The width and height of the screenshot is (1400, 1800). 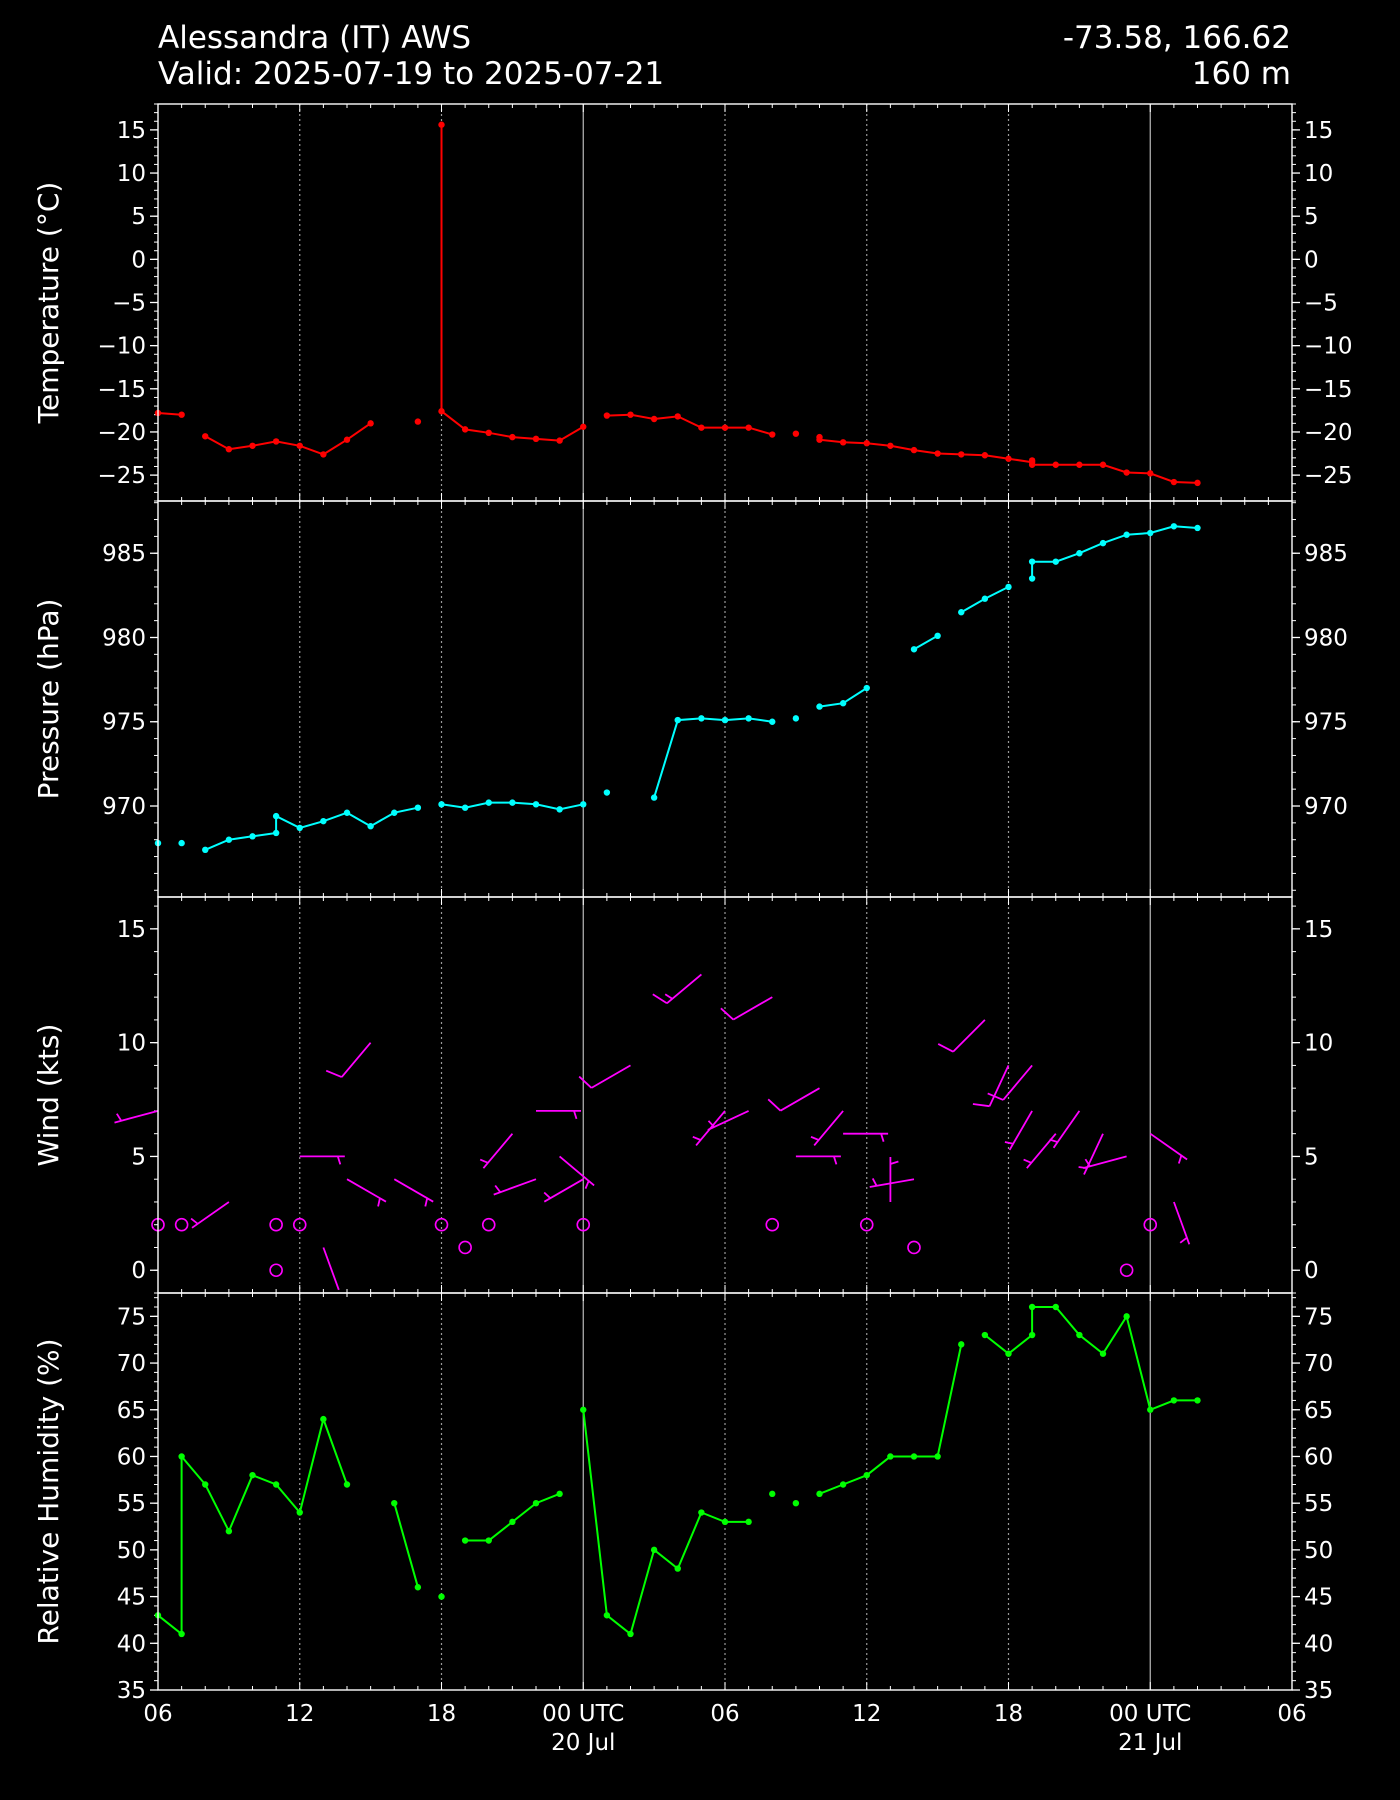 What do you see at coordinates (1311, 1271) in the screenshot?
I see `wind-ytick-label-right: 0` at bounding box center [1311, 1271].